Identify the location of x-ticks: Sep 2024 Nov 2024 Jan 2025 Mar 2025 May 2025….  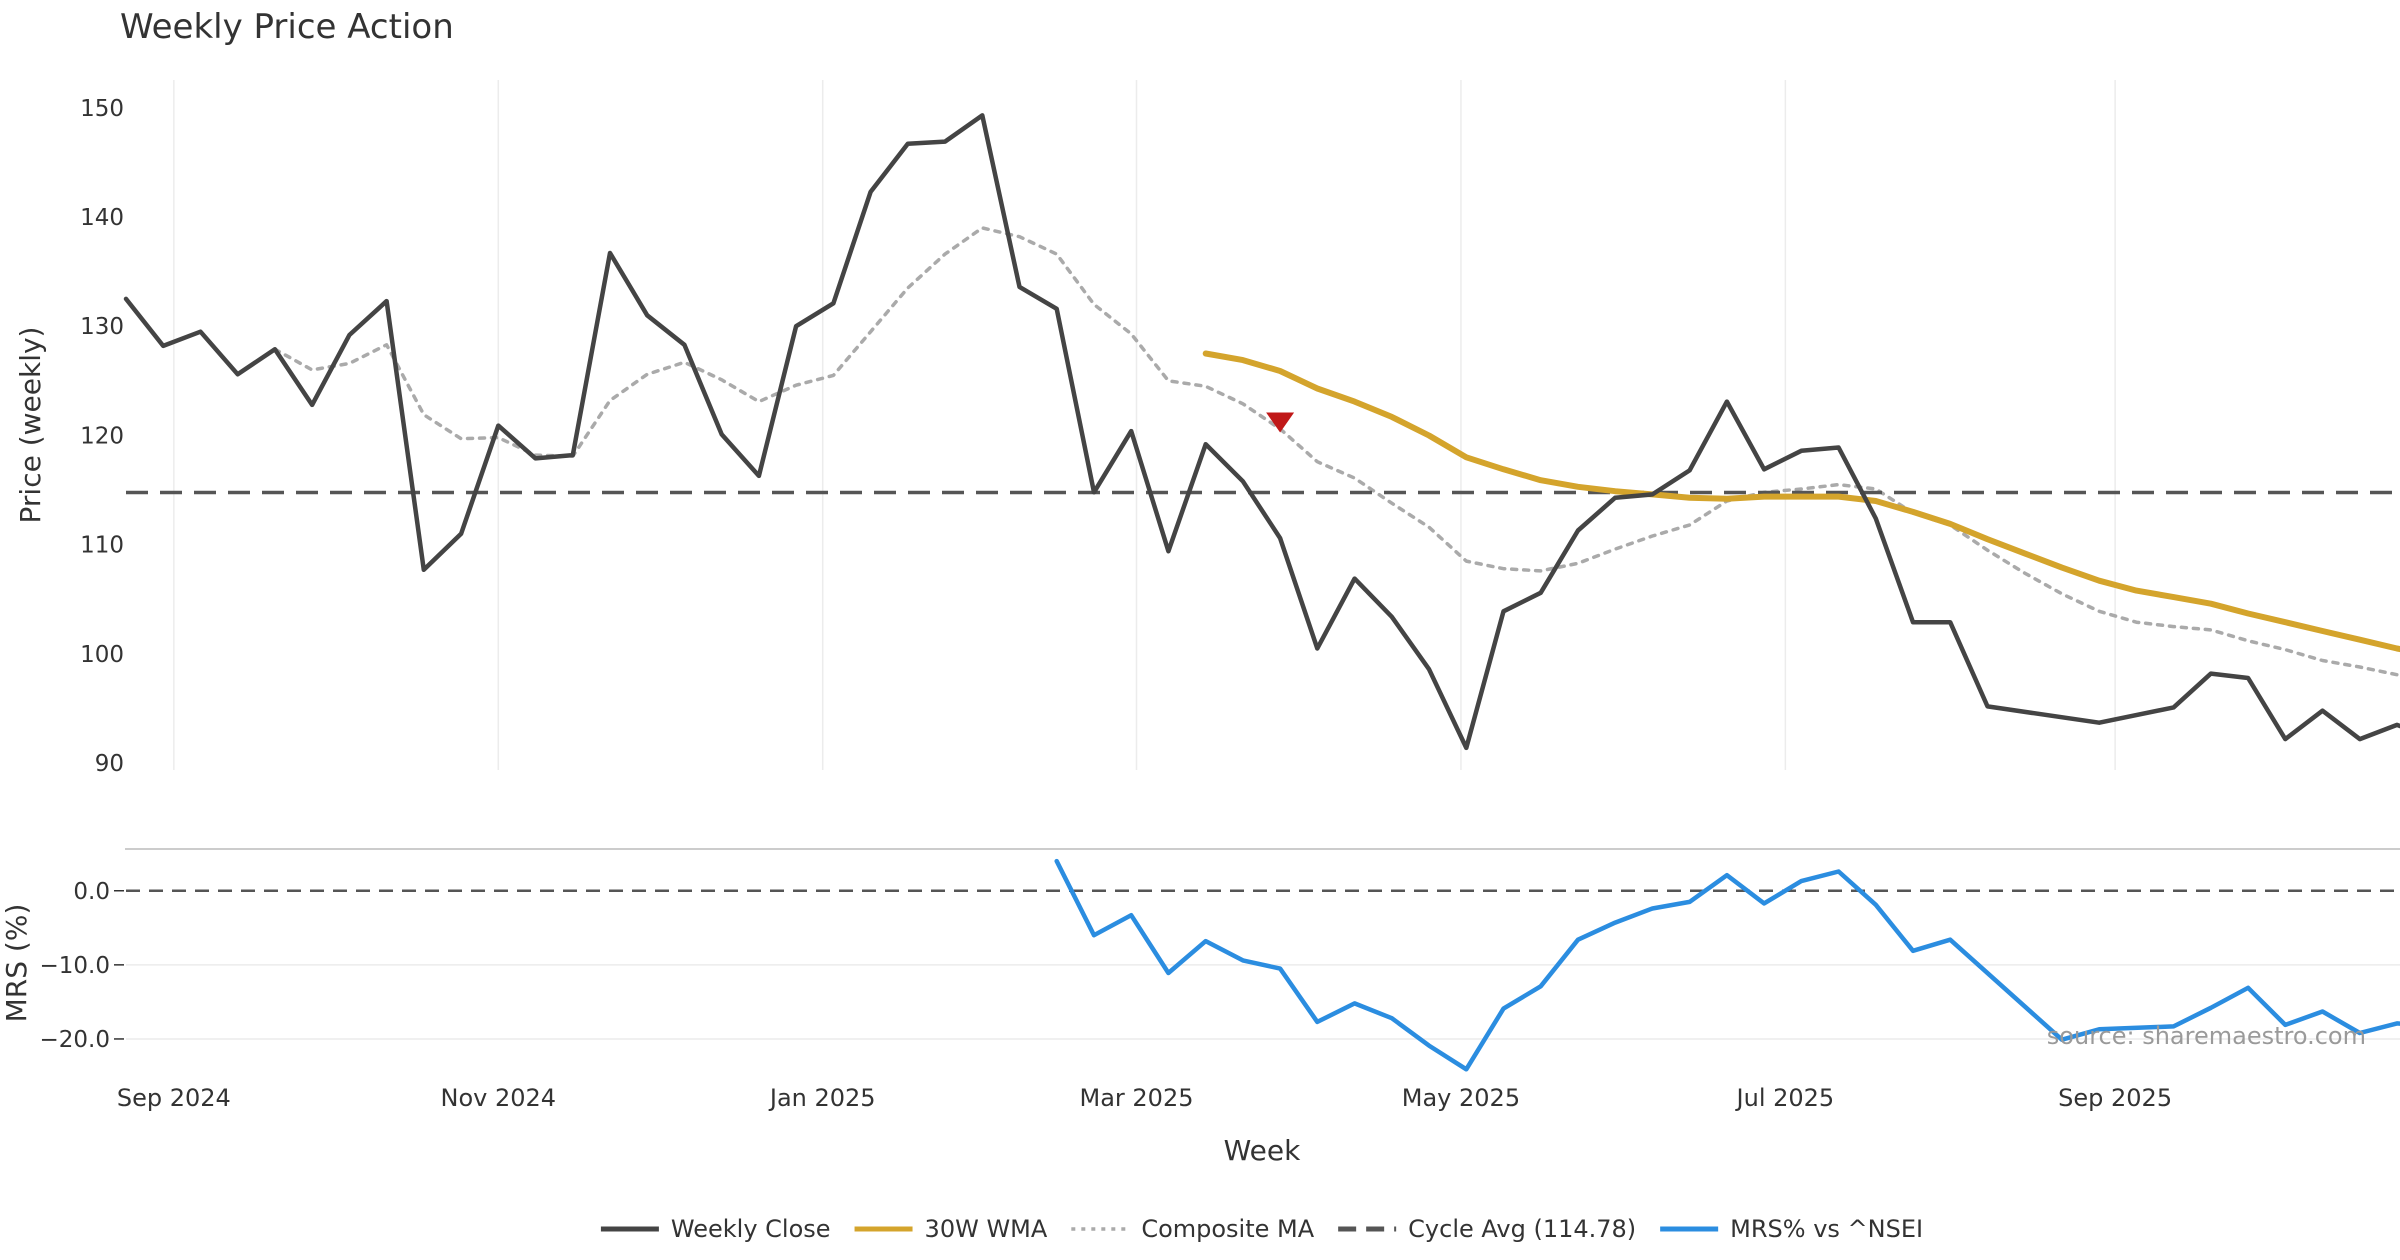
(1144, 1098).